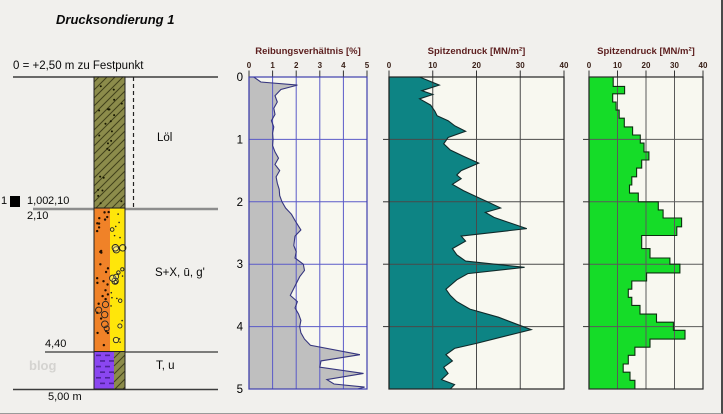 This screenshot has width=723, height=414. What do you see at coordinates (15, 201) in the screenshot?
I see `sample-marker-square-icon` at bounding box center [15, 201].